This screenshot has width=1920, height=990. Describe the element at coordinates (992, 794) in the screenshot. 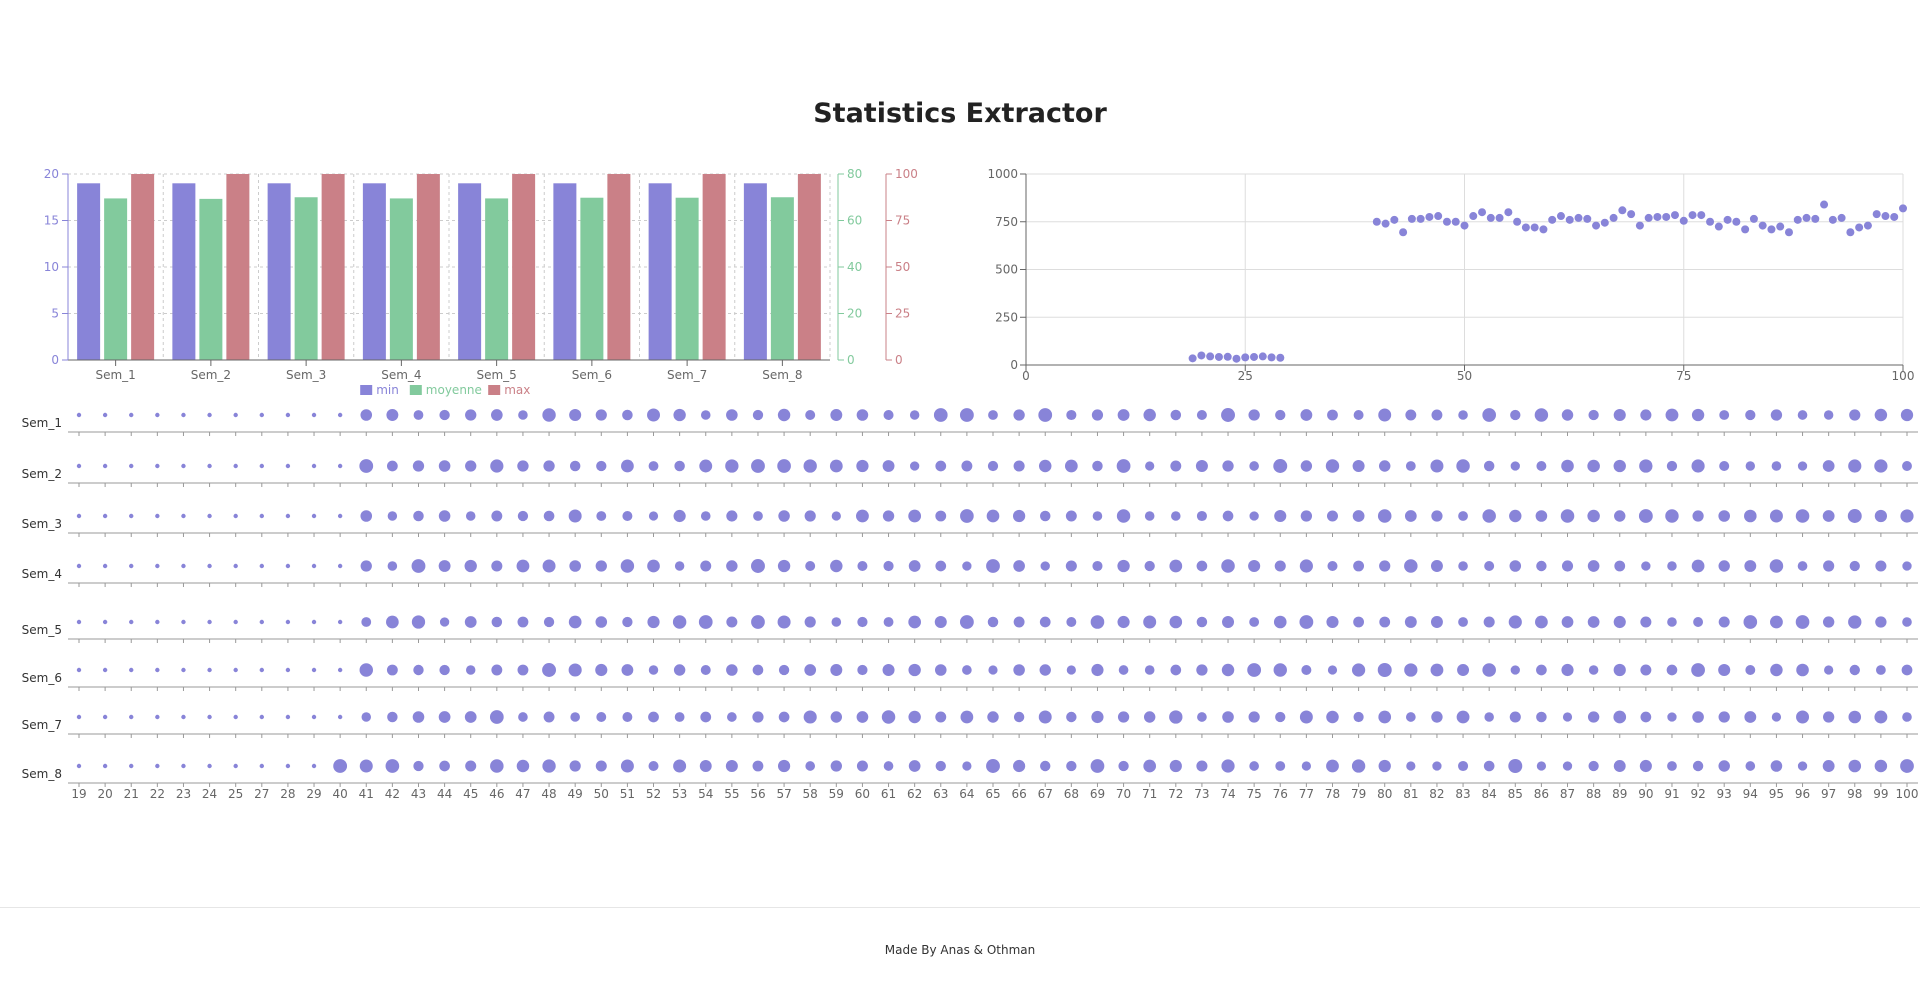

I see `bubble-x-tick-label: 65` at that location.